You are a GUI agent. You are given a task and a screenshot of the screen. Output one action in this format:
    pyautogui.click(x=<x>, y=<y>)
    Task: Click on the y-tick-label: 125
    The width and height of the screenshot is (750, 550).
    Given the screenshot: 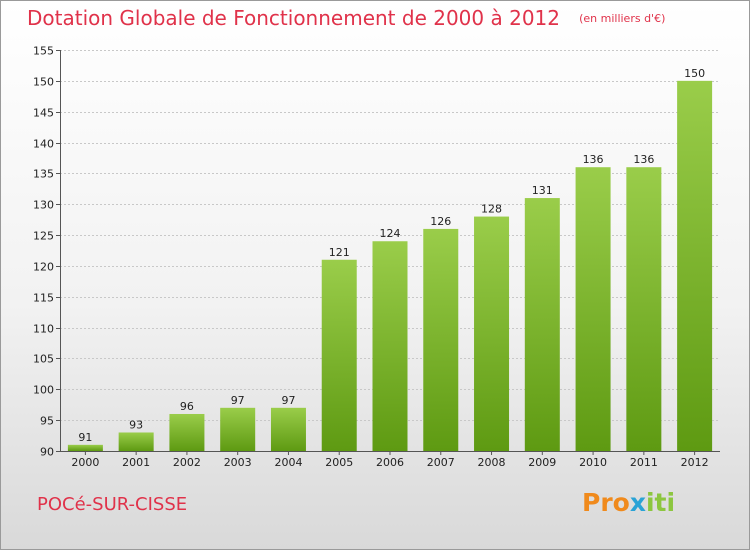 What is the action you would take?
    pyautogui.click(x=43, y=236)
    